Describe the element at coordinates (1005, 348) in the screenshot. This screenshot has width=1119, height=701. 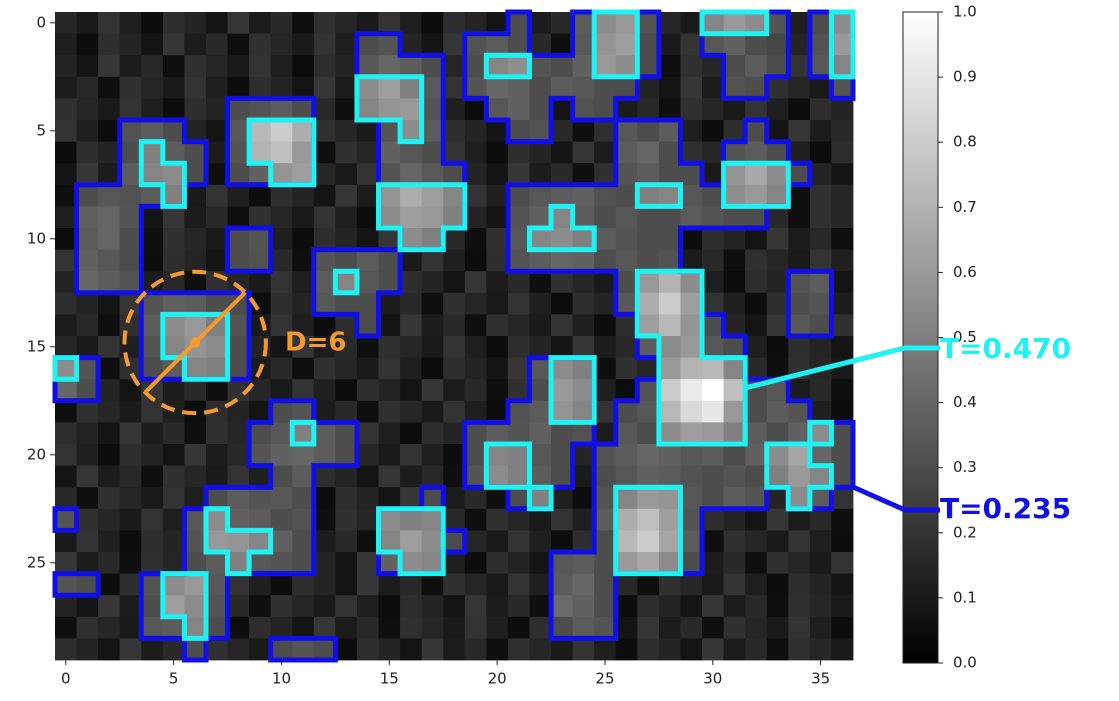
I see `threshold-label: T=0.470` at that location.